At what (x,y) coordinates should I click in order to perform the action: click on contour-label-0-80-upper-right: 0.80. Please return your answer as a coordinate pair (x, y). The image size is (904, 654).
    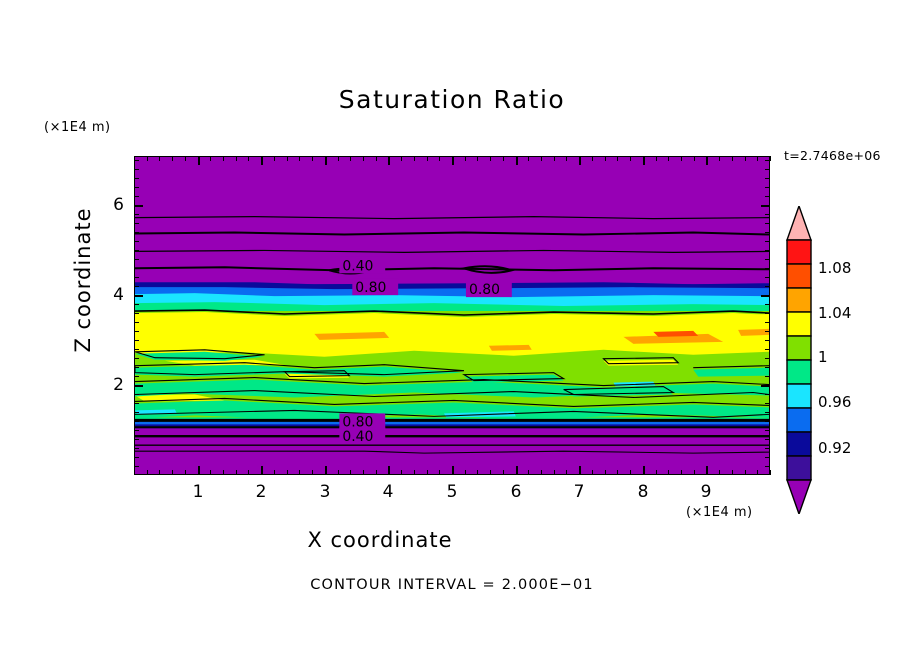
    Looking at the image, I should click on (484, 290).